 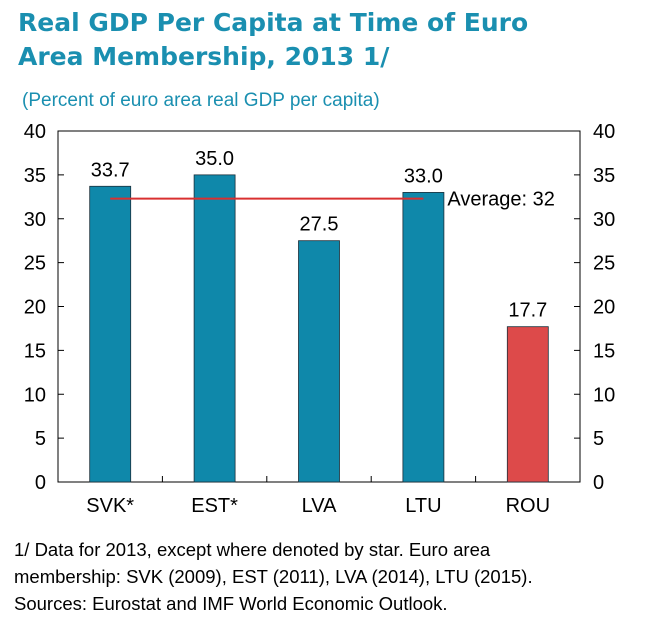 What do you see at coordinates (319, 361) in the screenshot?
I see `bar-LVA` at bounding box center [319, 361].